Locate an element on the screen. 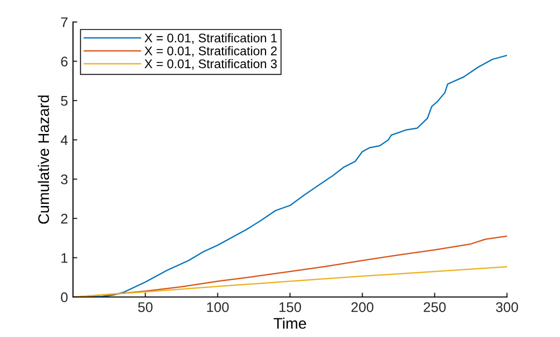  y-tick-label: 1 is located at coordinates (64, 258).